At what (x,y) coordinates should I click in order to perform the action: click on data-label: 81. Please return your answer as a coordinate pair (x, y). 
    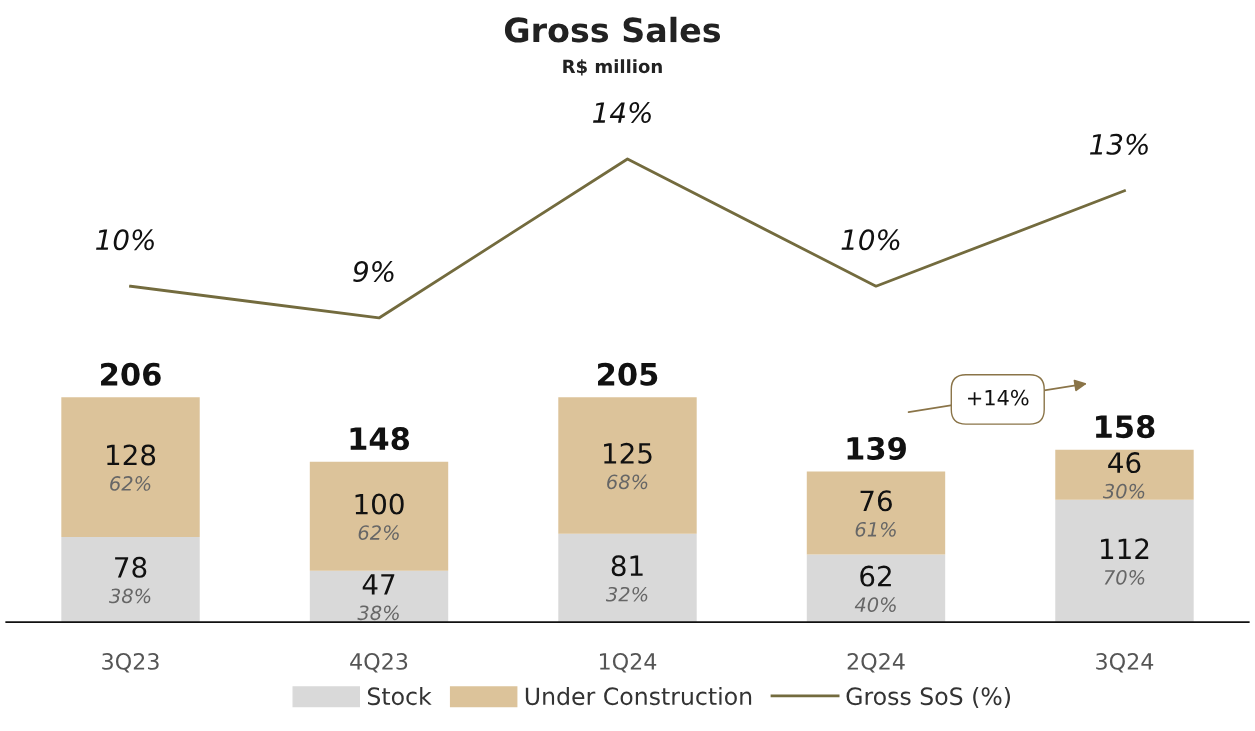
    Looking at the image, I should click on (627, 566).